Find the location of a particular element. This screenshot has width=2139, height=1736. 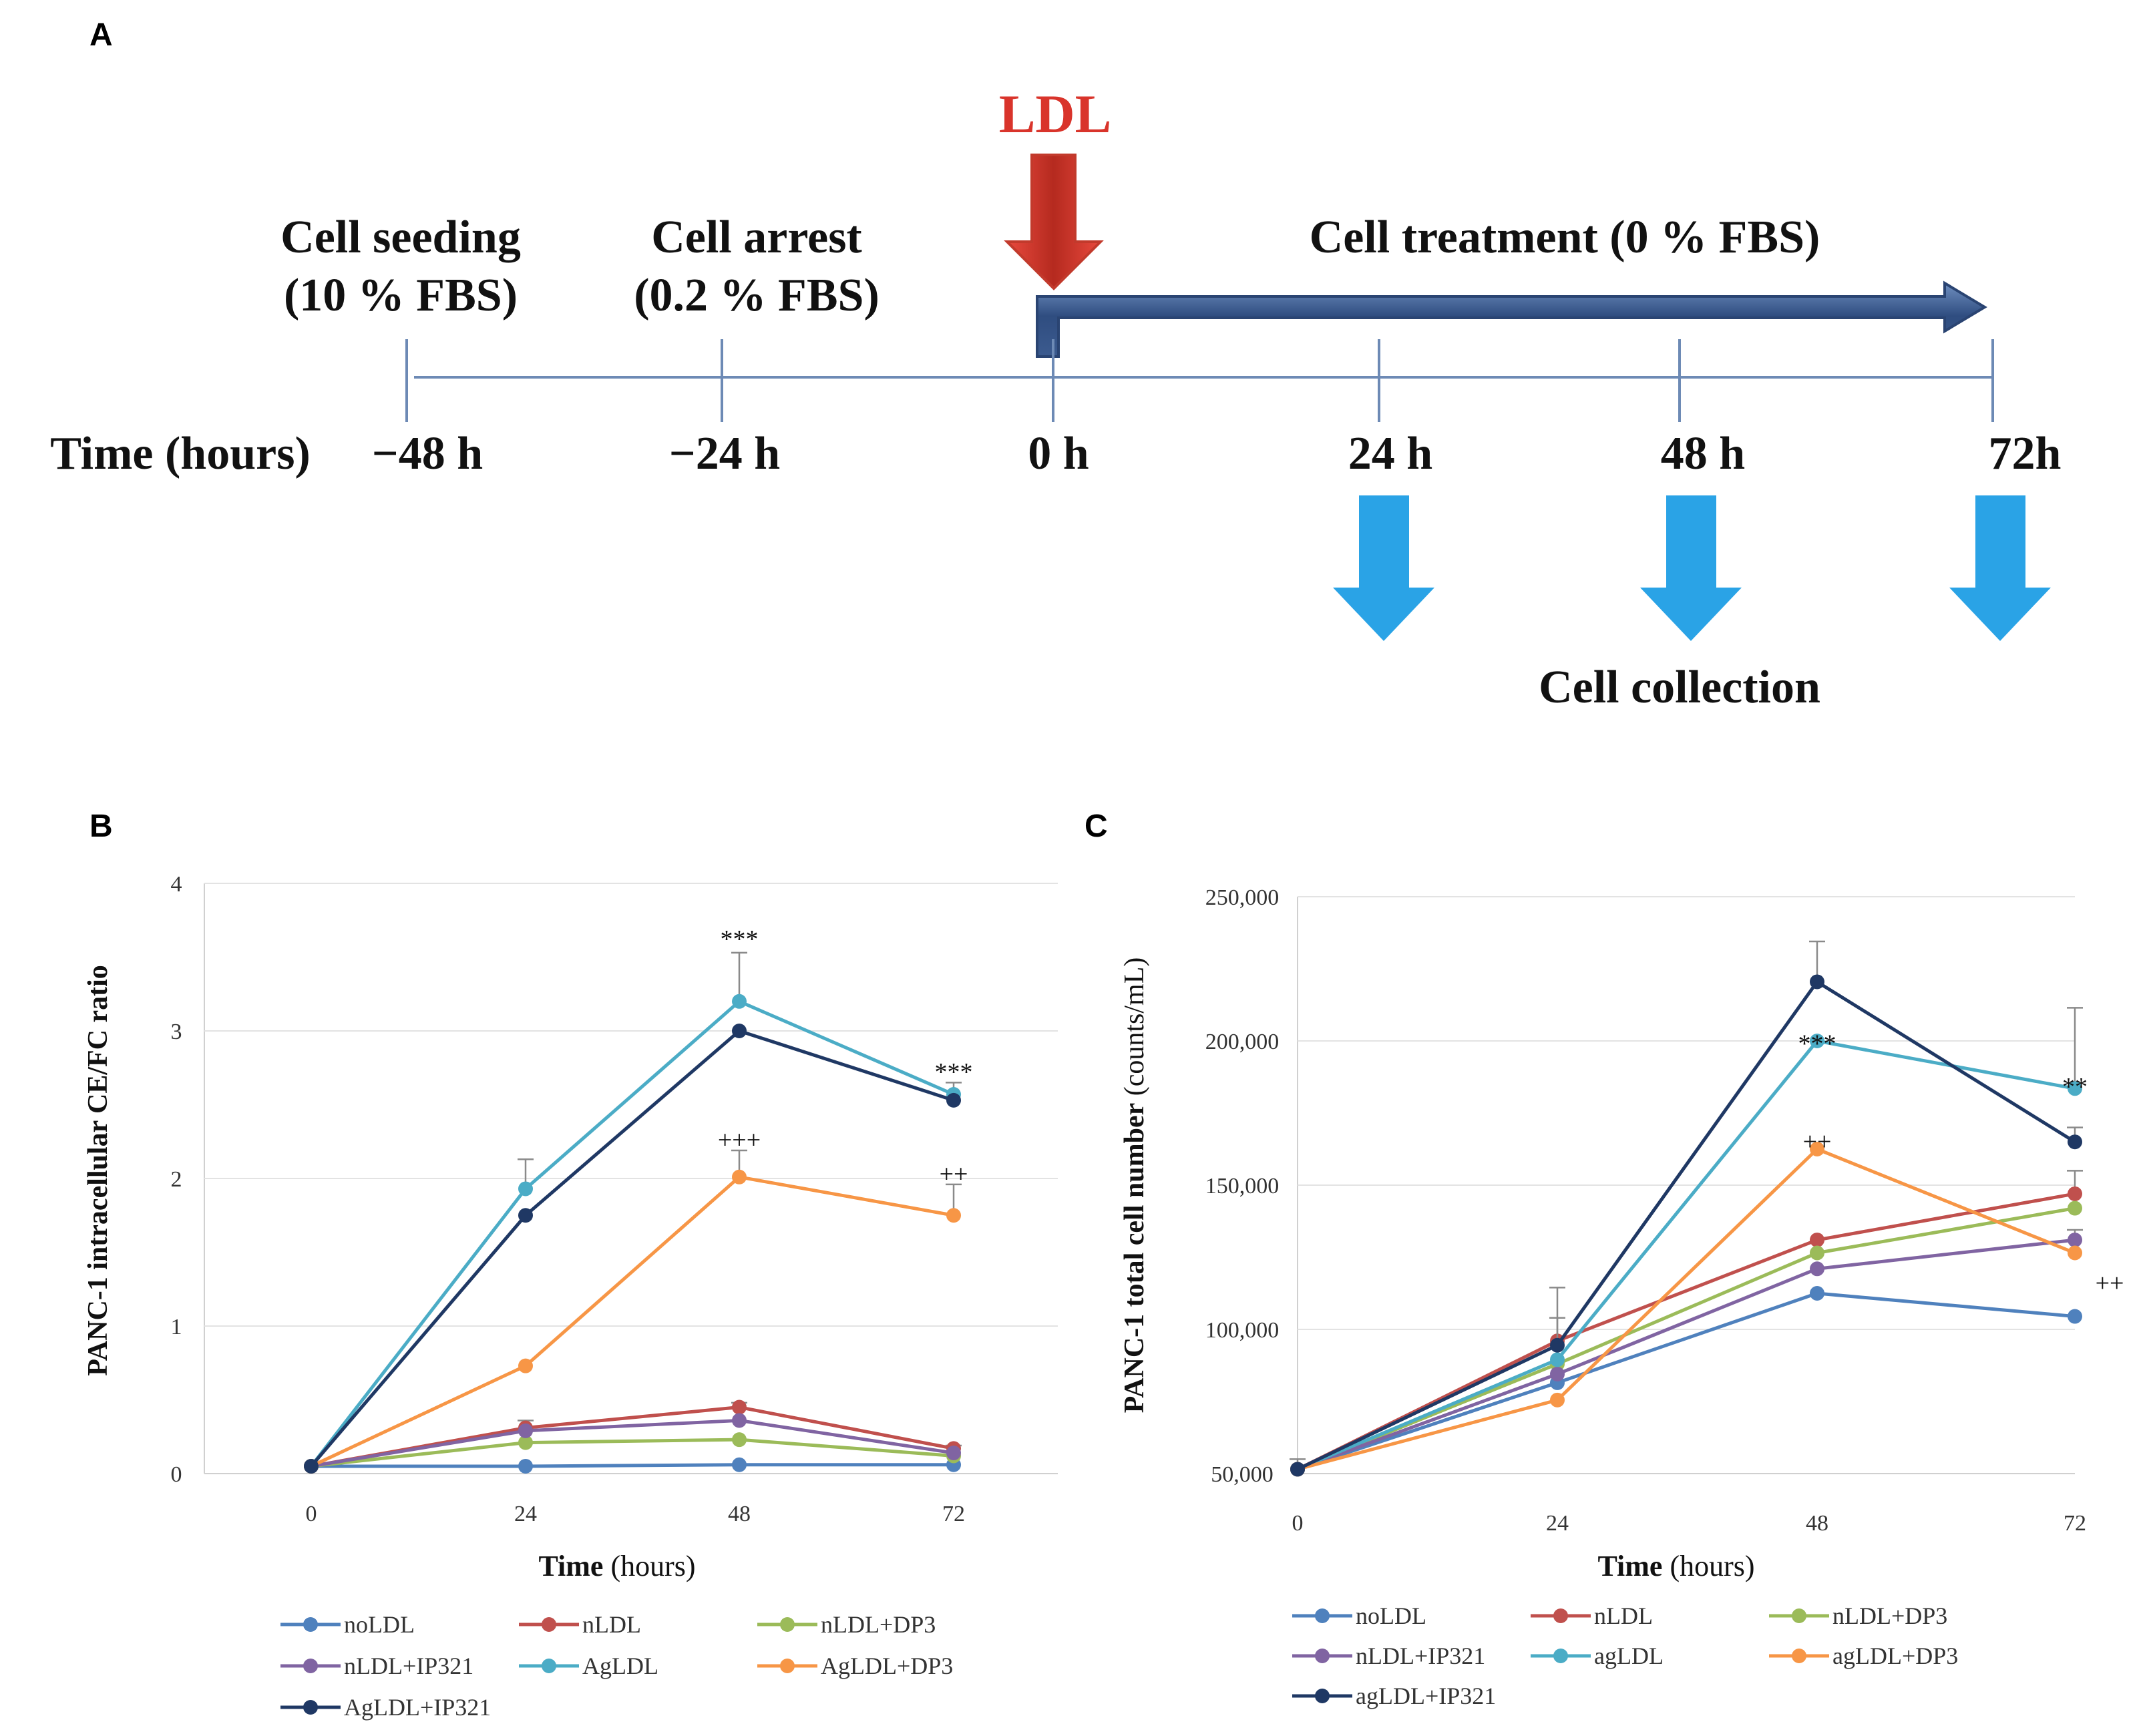

chart-b-xtick-label: 48 is located at coordinates (739, 1514).